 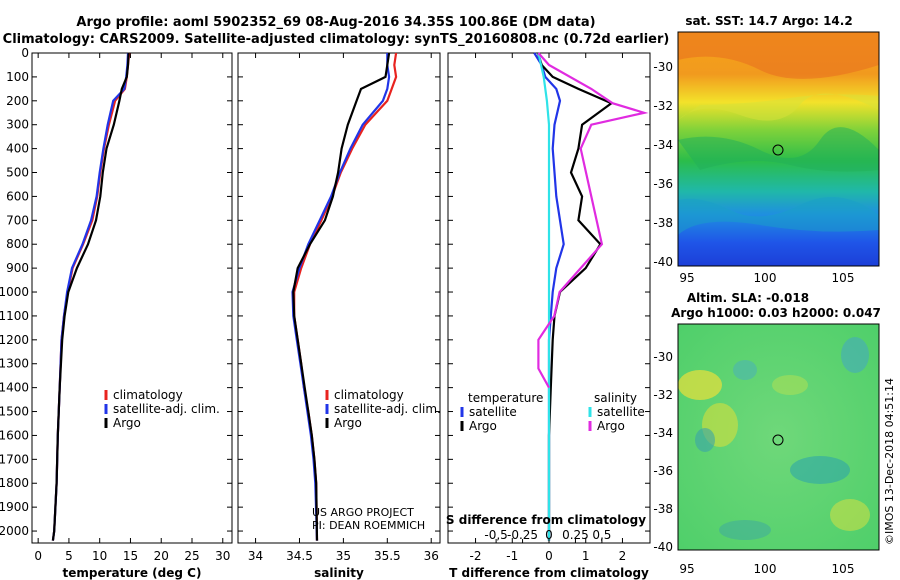 I want to click on series-climatology, so click(x=91, y=296).